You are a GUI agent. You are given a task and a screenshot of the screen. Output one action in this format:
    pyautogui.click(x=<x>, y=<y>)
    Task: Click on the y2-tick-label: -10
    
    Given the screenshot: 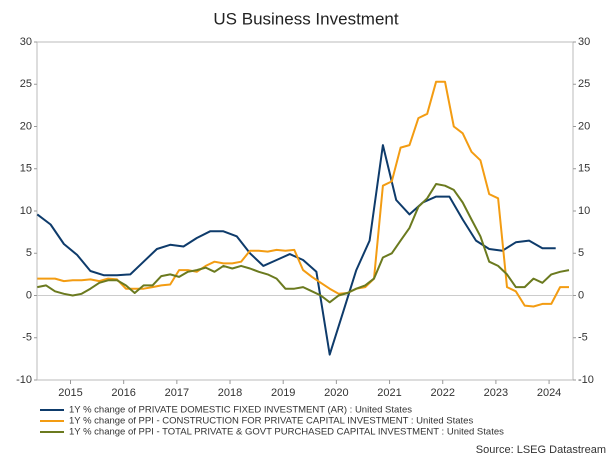 What is the action you would take?
    pyautogui.click(x=586, y=380)
    